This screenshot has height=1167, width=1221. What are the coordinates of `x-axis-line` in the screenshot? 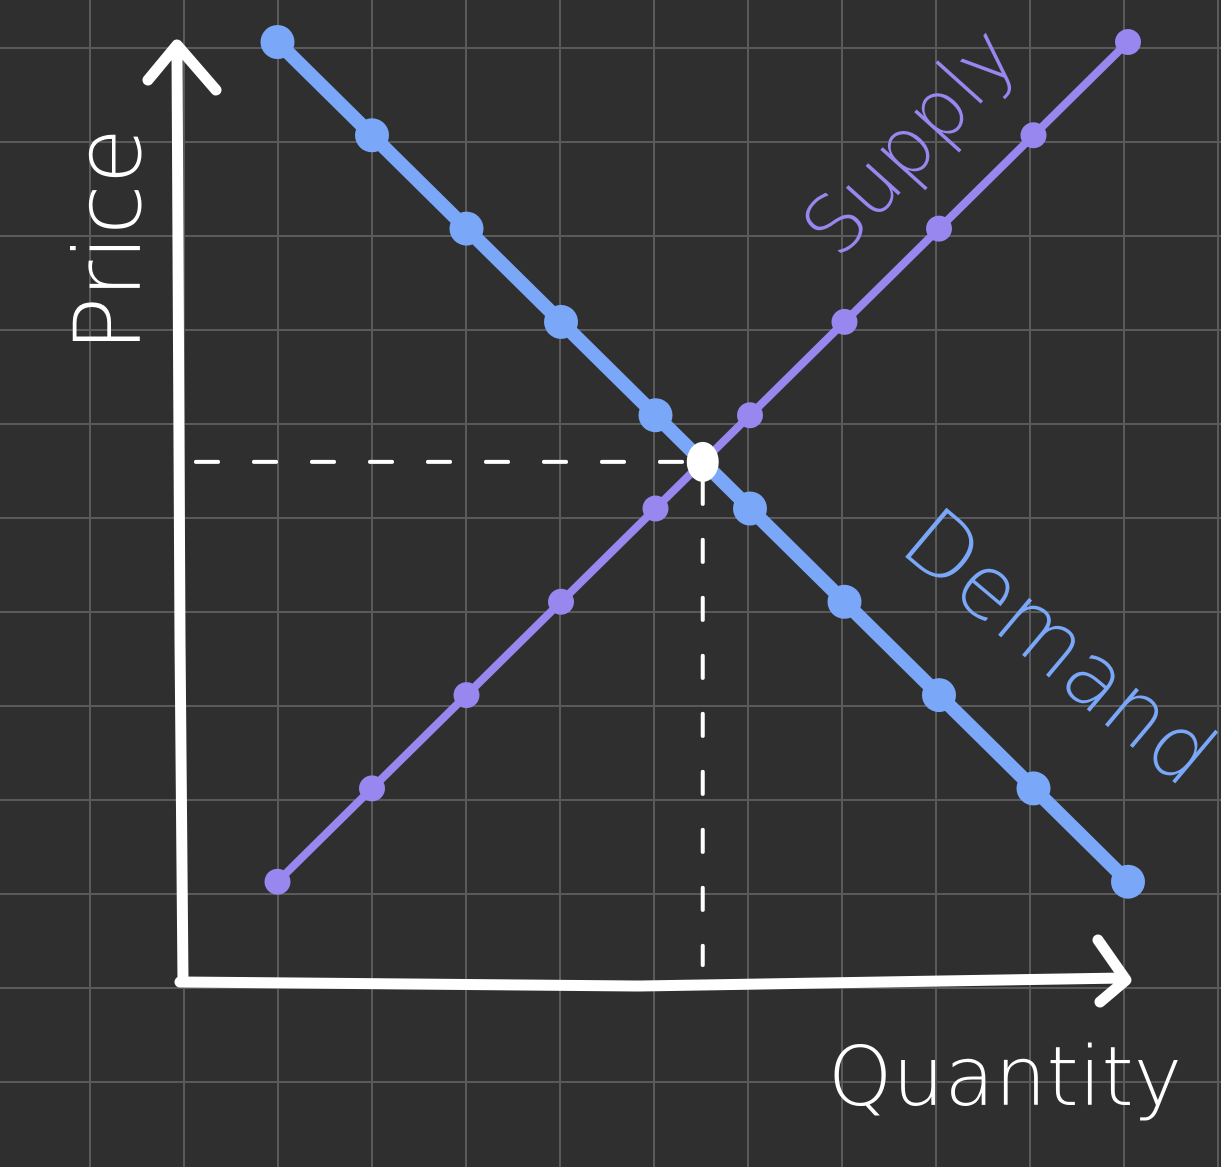 It's located at (652, 982).